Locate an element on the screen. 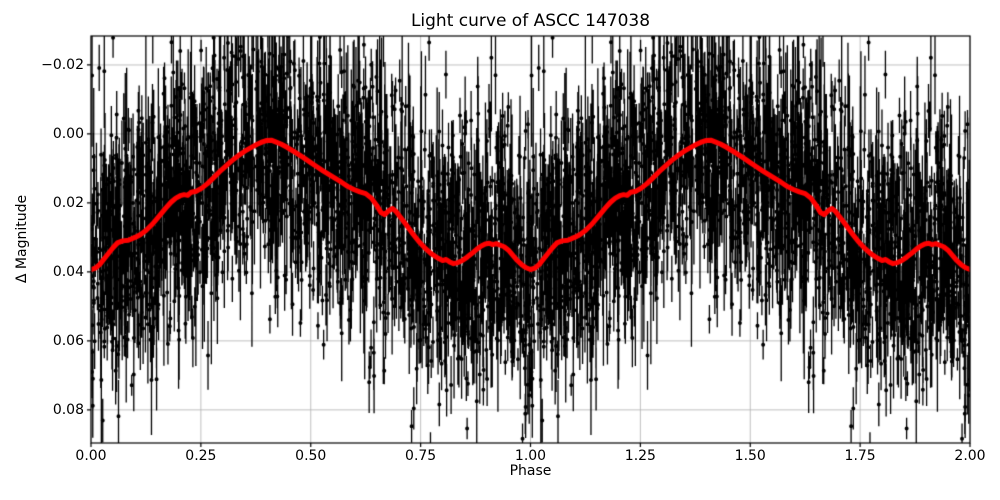  y-tick-label: 0.02 is located at coordinates (68, 202).